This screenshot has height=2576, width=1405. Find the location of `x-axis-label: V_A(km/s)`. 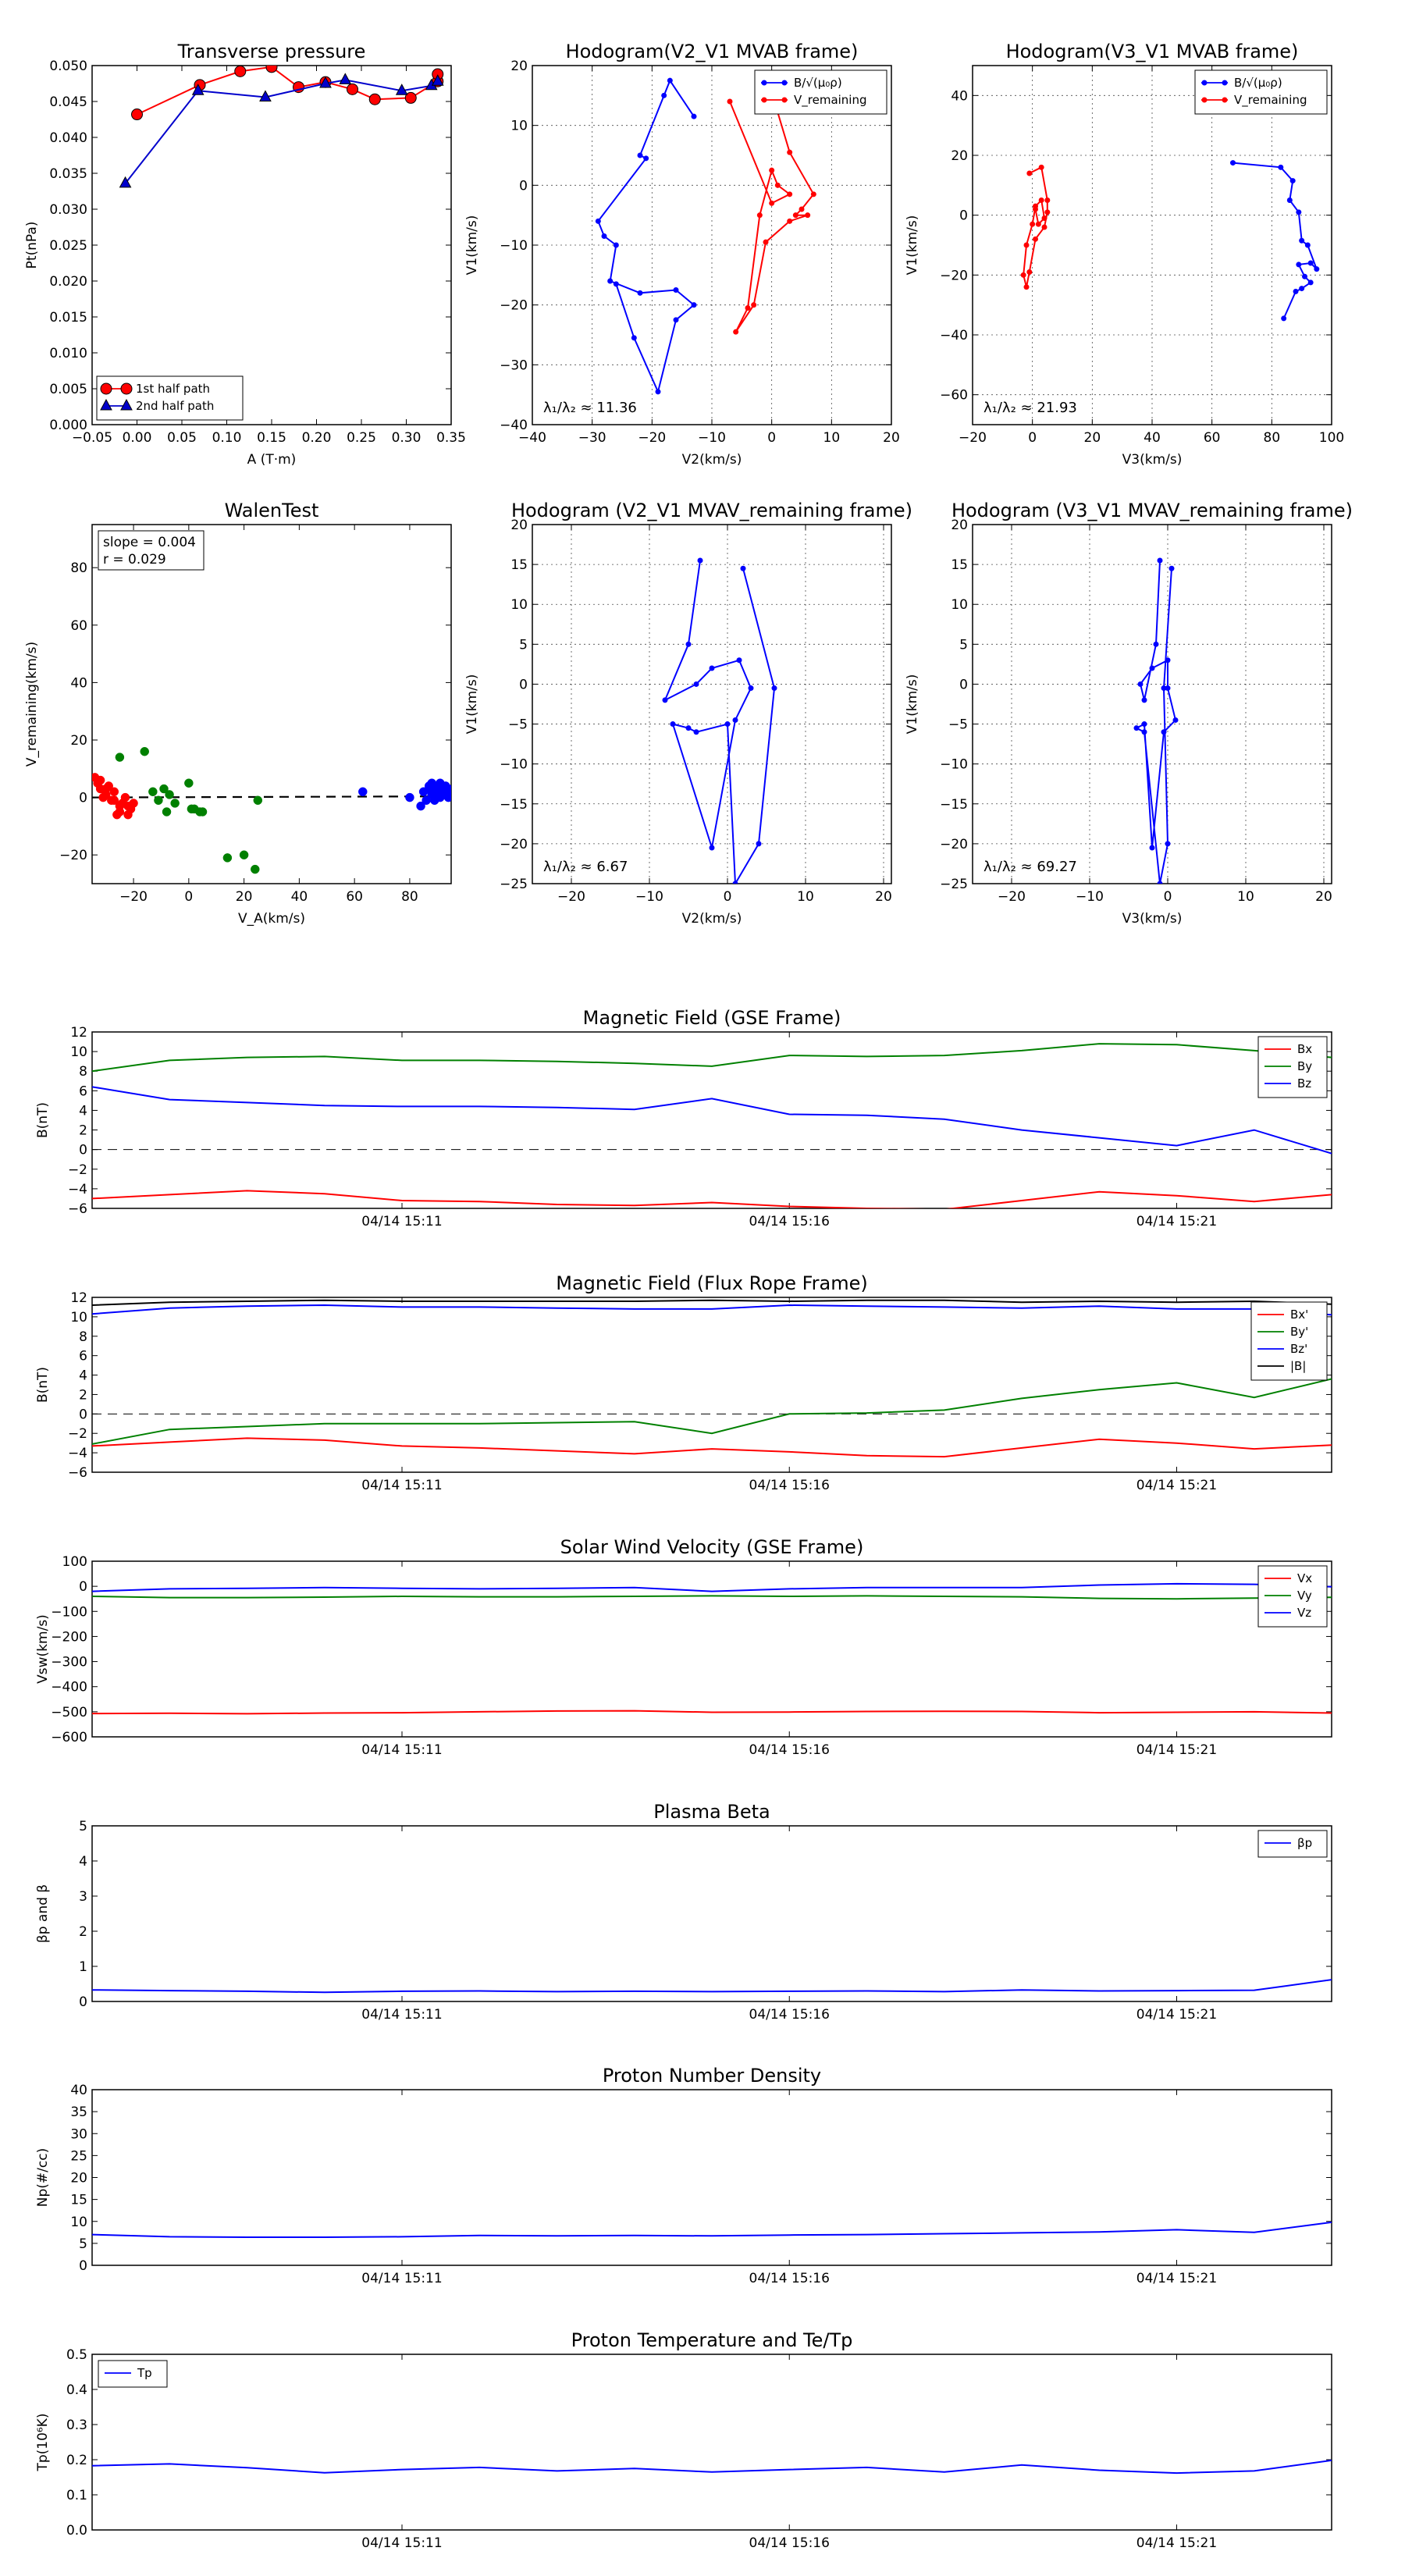

x-axis-label: V_A(km/s) is located at coordinates (271, 919).